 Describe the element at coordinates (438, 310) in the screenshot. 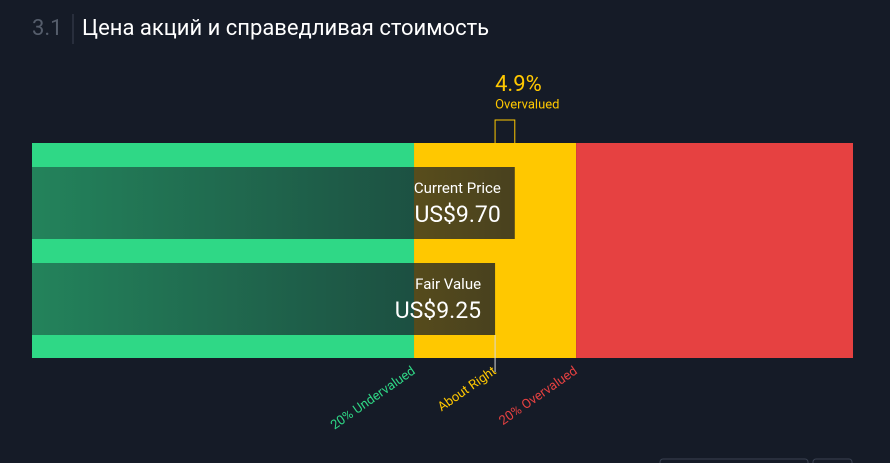

I see `bar-value-label: US$9.25` at that location.